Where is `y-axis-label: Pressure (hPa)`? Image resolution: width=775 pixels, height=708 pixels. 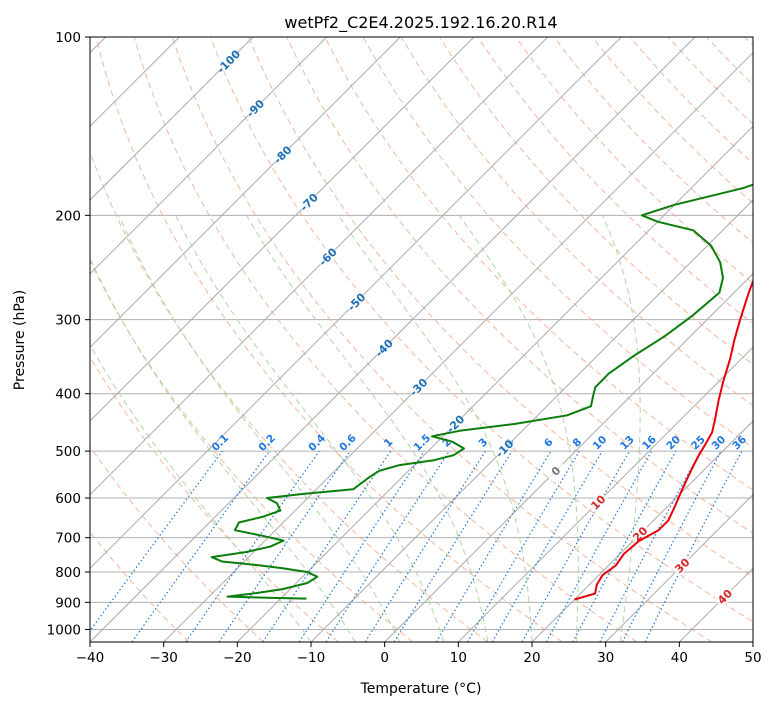
y-axis-label: Pressure (hPa) is located at coordinates (20, 340).